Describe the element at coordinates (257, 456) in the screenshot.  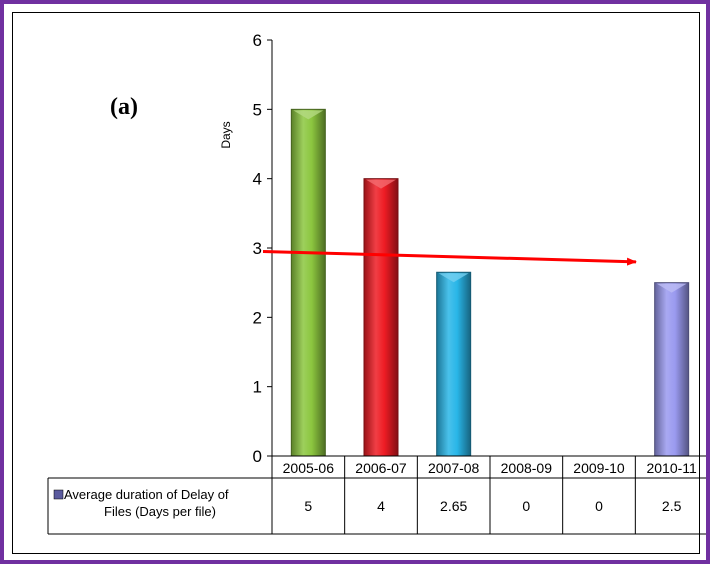
I see `y-tick-label: 0` at that location.